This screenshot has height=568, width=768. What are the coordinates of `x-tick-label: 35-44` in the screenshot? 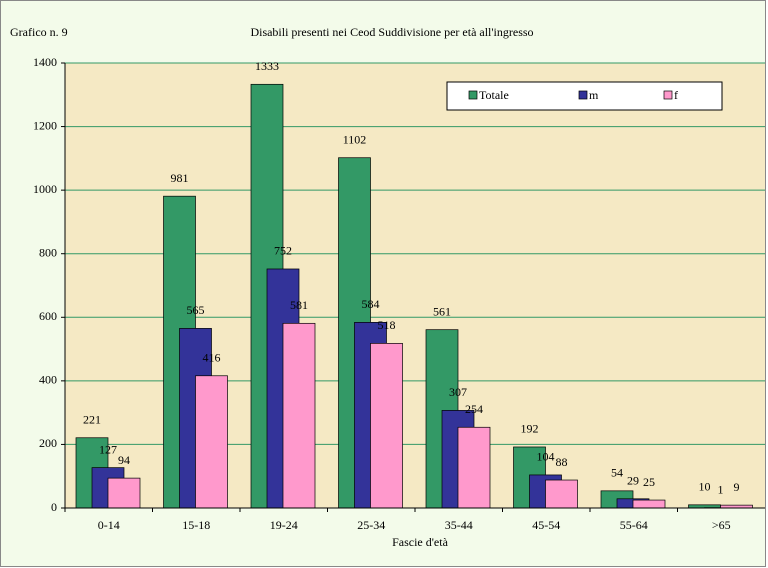 It's located at (459, 525).